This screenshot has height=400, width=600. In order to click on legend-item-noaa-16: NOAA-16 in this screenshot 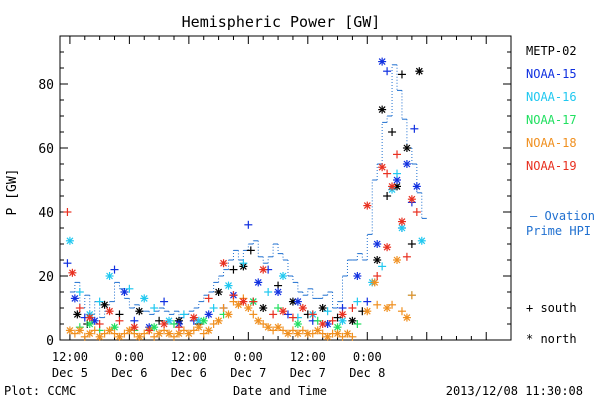, I will do `click(551, 97)`.